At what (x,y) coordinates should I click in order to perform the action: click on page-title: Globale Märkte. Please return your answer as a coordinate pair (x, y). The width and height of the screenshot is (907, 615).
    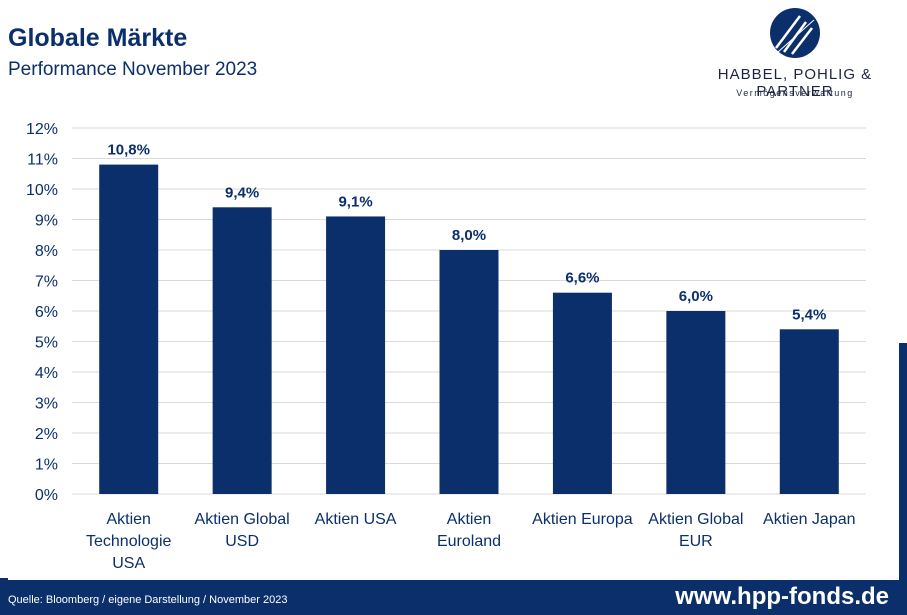
    Looking at the image, I should click on (98, 38).